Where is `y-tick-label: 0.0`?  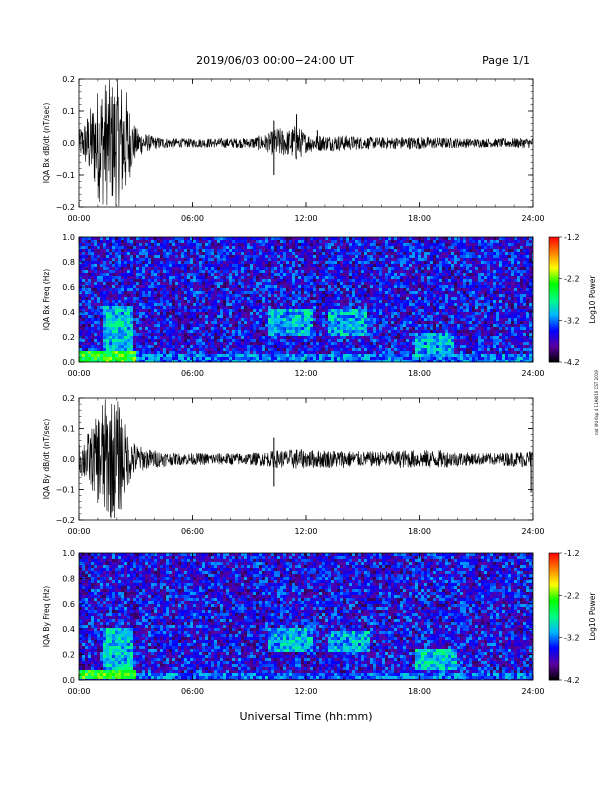
y-tick-label: 0.0 is located at coordinates (68, 143).